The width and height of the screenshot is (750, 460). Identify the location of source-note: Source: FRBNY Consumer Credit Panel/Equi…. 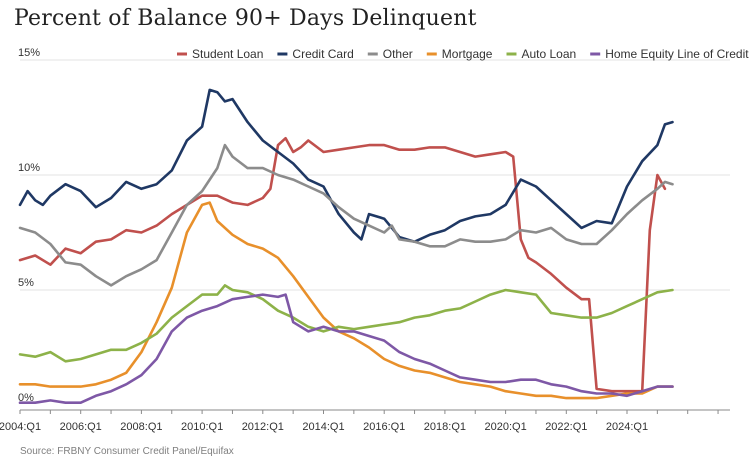
(127, 451).